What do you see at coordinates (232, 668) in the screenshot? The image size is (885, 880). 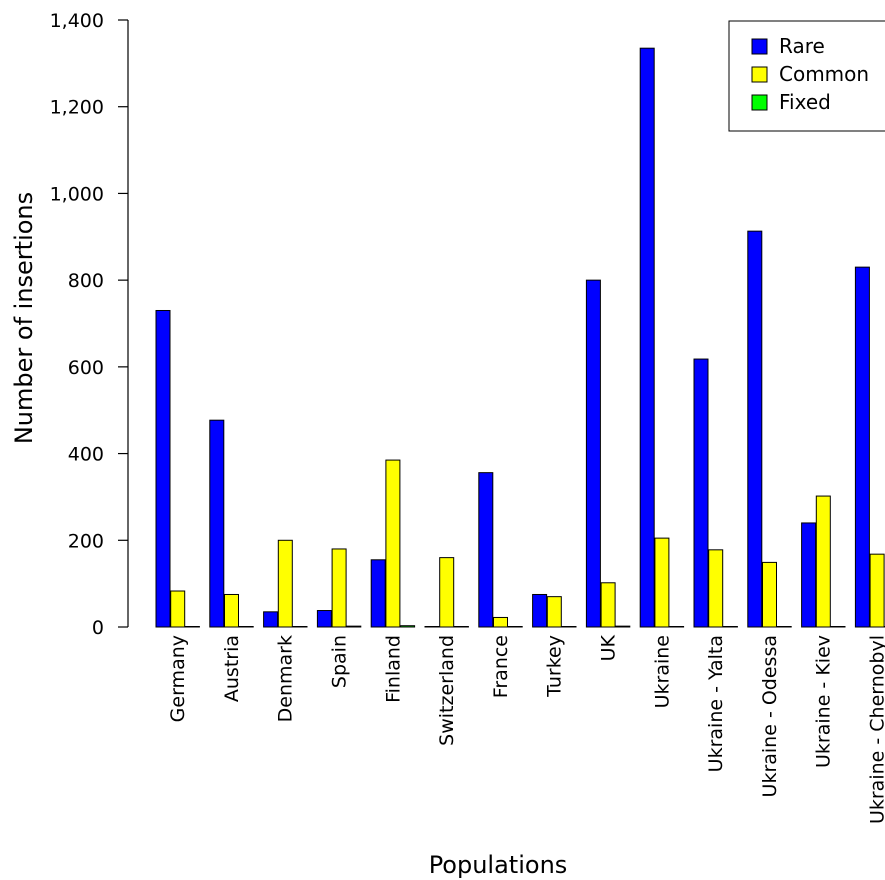 I see `x-tick-label: Austria` at bounding box center [232, 668].